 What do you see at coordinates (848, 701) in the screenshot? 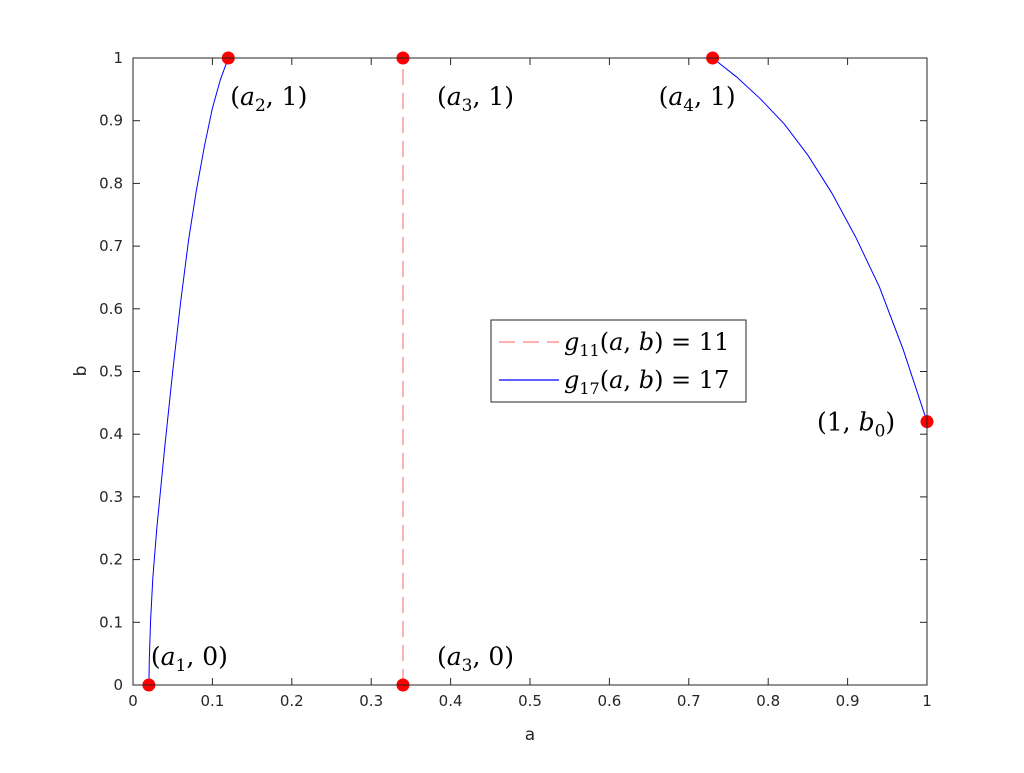
I see `x-tick-label: 0.9` at bounding box center [848, 701].